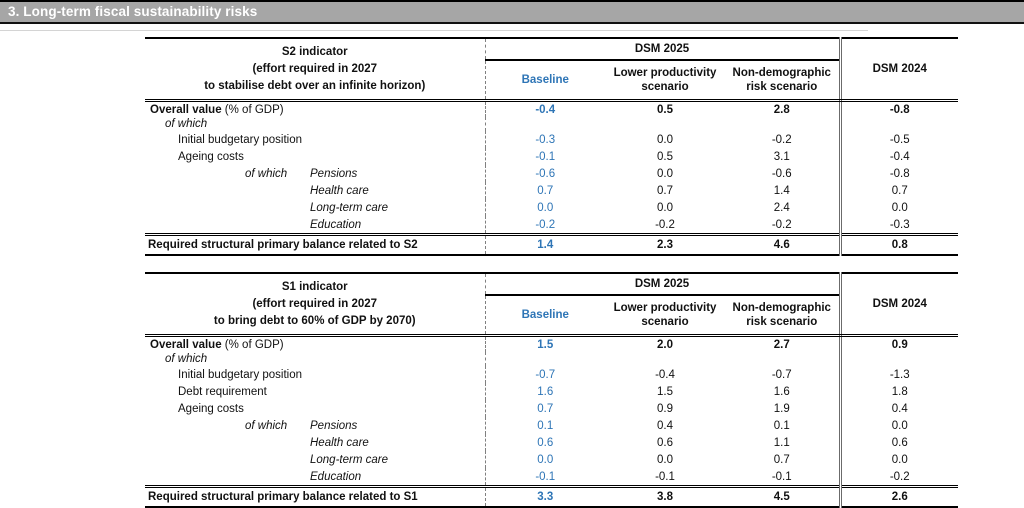 The image size is (1024, 508). What do you see at coordinates (781, 344) in the screenshot?
I see `value-cell: 2.7` at bounding box center [781, 344].